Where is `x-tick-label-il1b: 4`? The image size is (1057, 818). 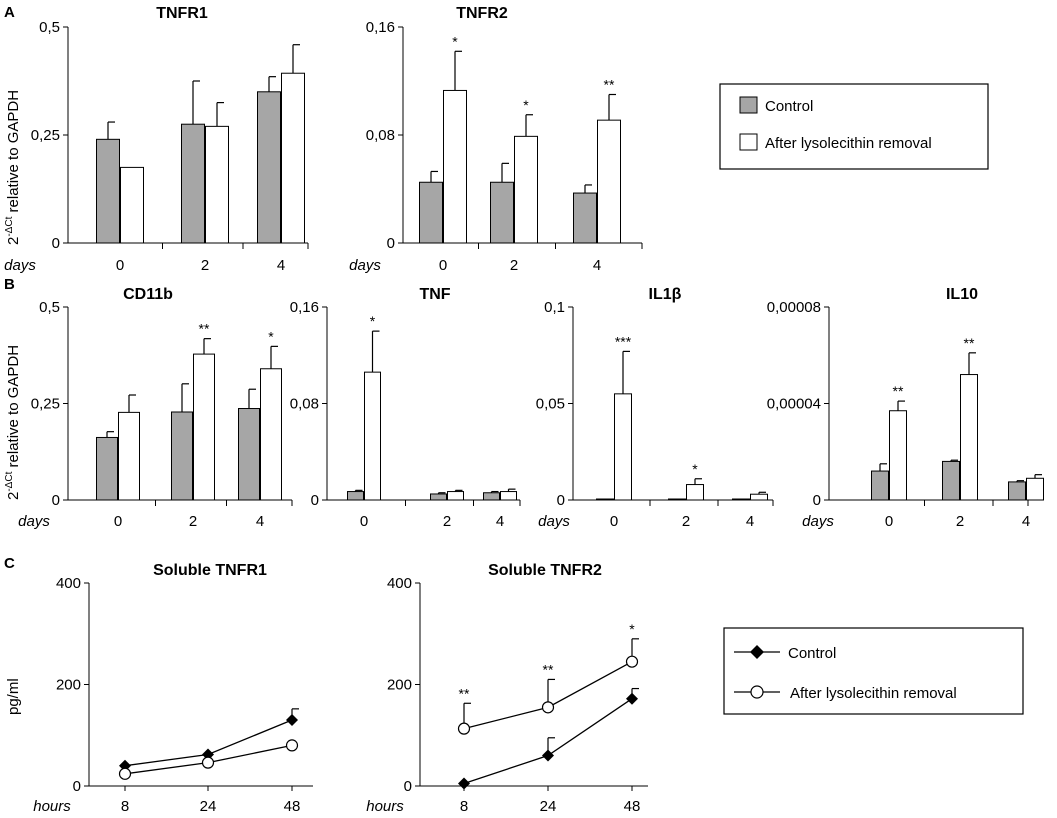
x-tick-label-il1b: 4 is located at coordinates (750, 521).